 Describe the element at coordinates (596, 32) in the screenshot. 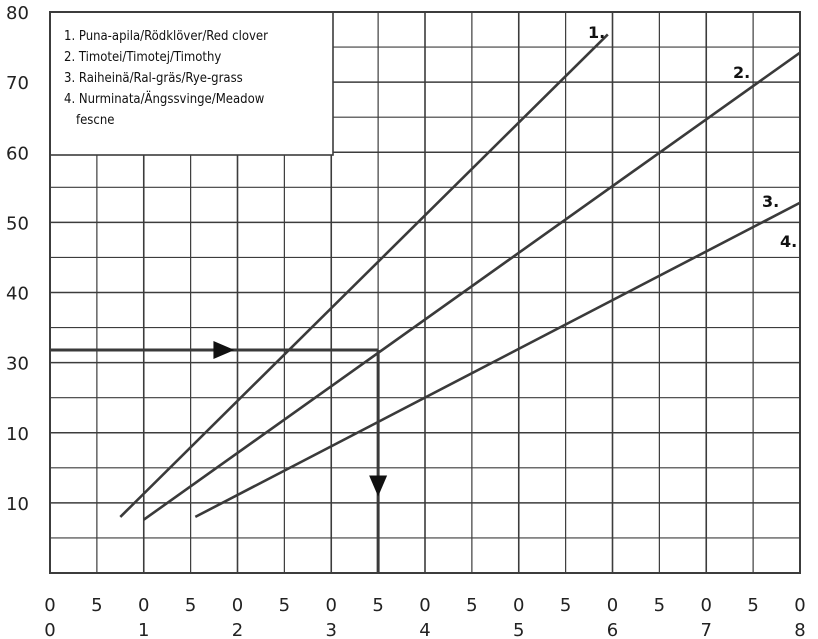

I see `series-label: 1.` at that location.